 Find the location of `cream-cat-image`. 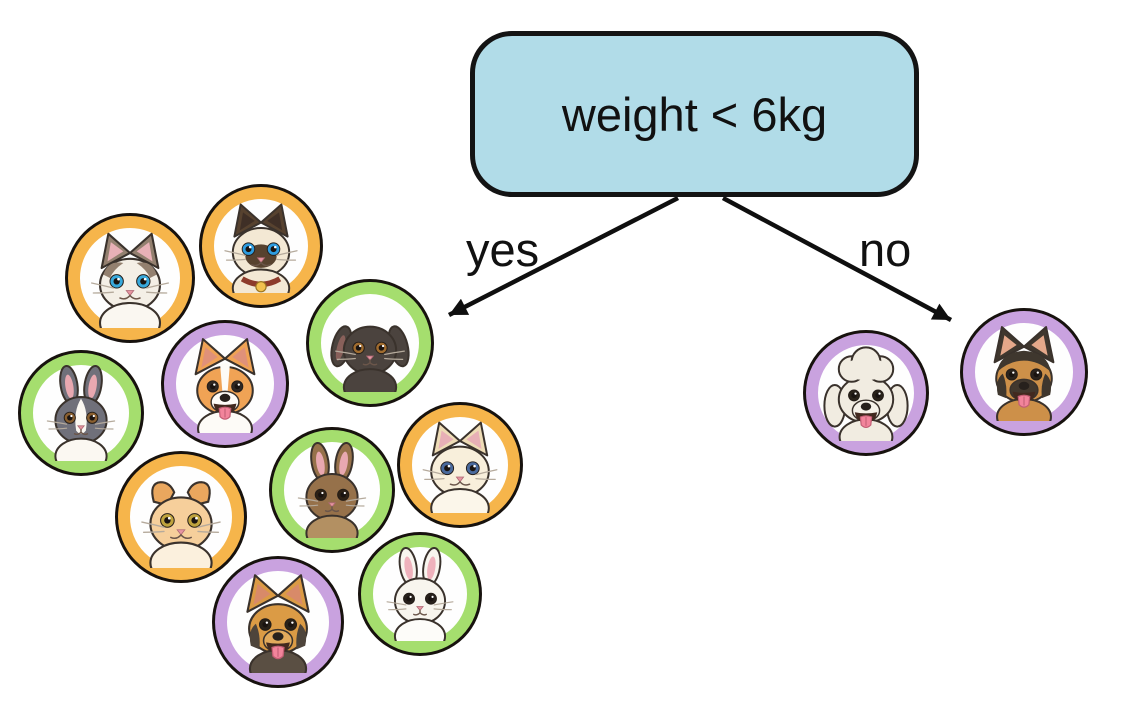

cream-cat-image is located at coordinates (460, 467).